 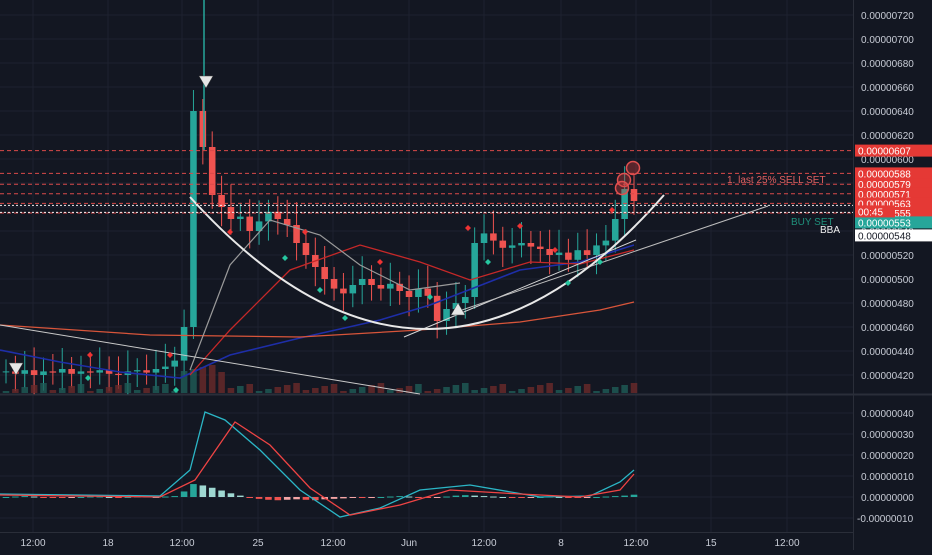 I want to click on sell-signal-triangle, so click(x=16, y=369).